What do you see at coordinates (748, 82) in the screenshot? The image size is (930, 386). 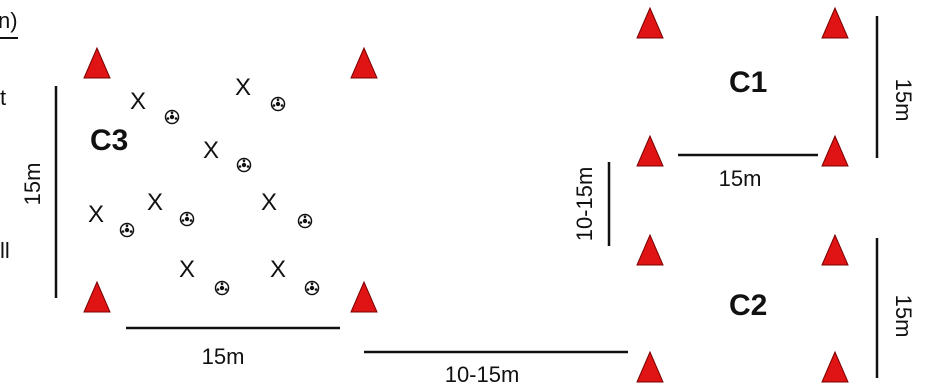 I see `zone-label-c1: C1` at bounding box center [748, 82].